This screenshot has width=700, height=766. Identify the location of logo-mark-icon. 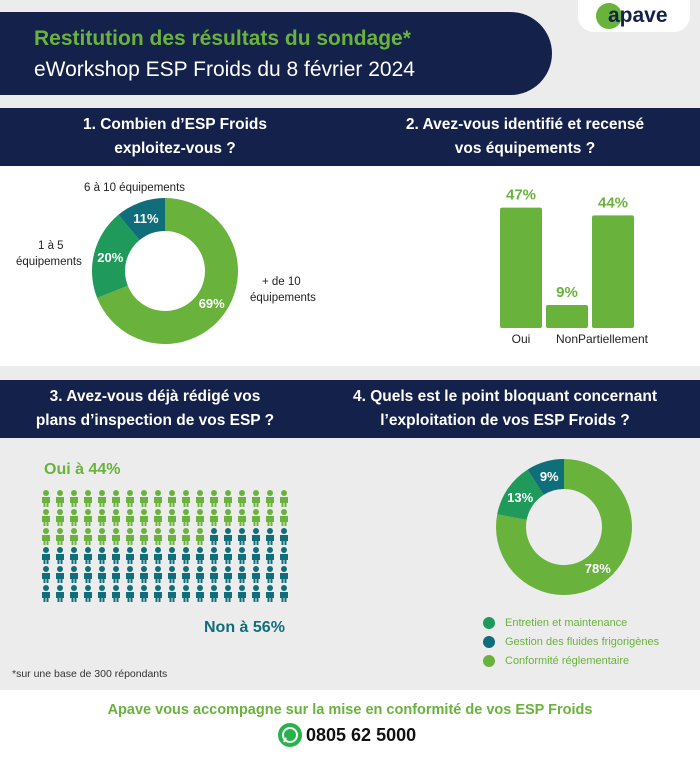
(609, 16).